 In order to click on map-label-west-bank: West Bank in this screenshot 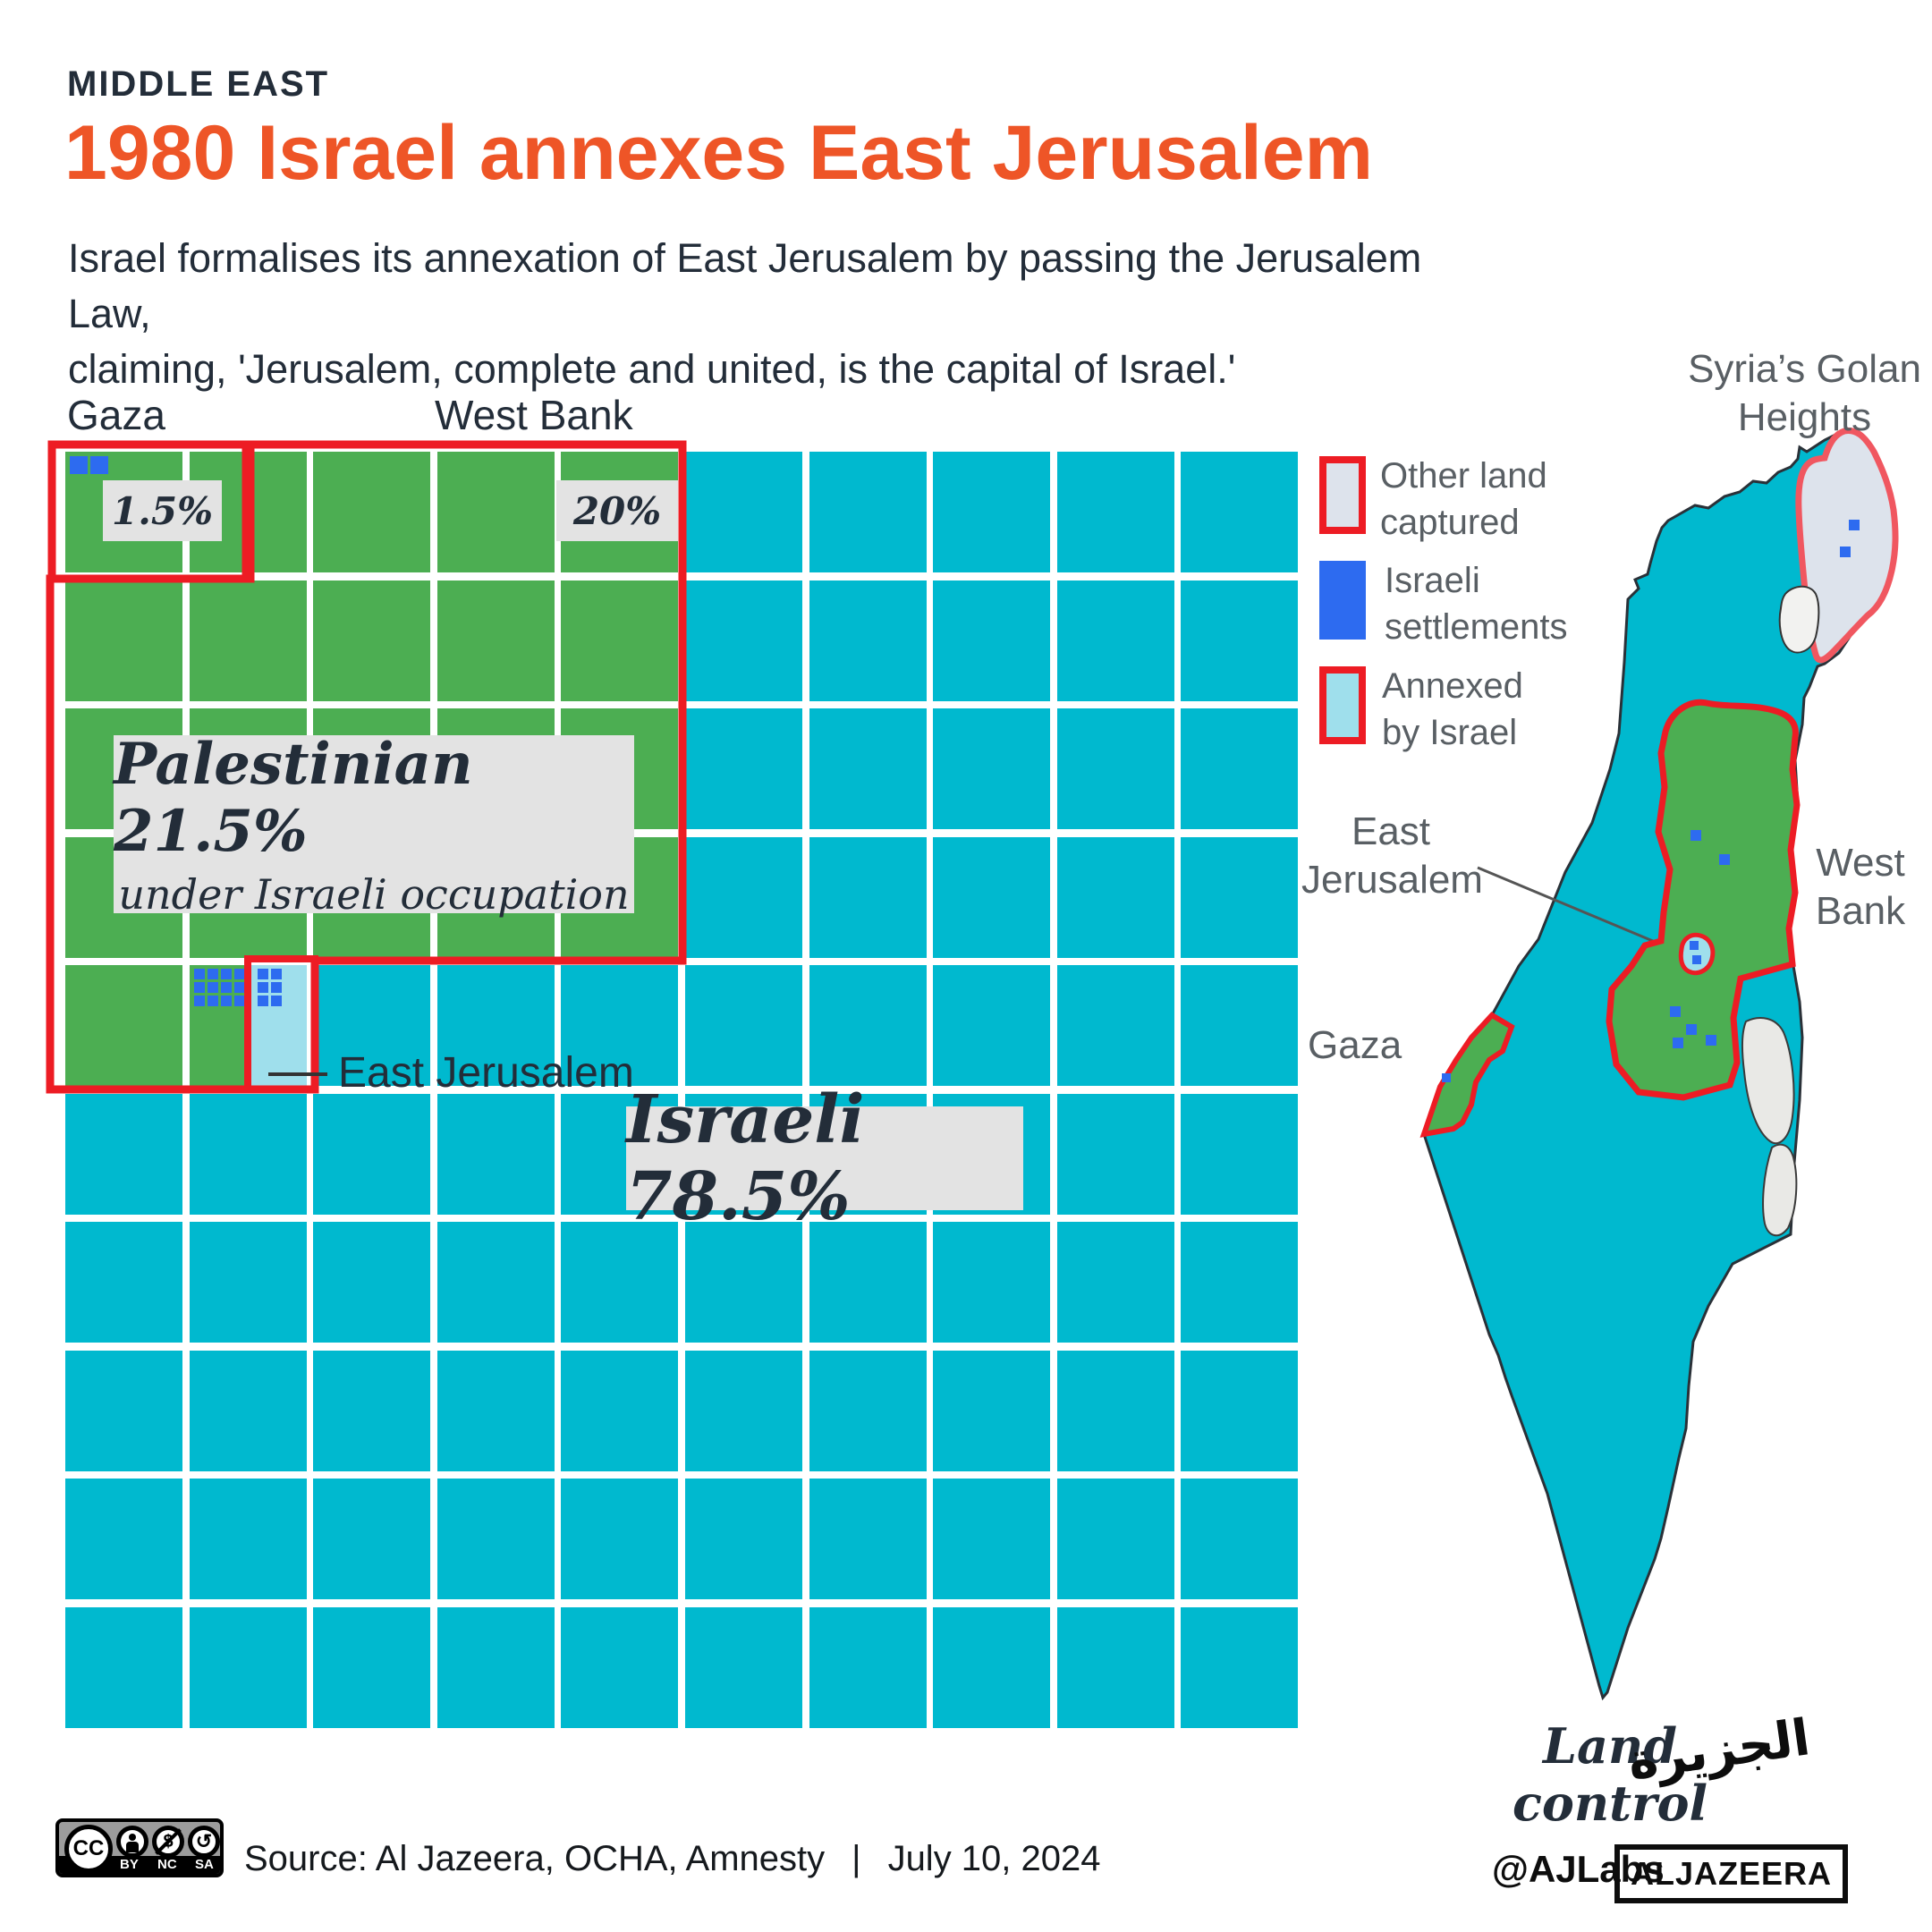, I will do `click(1860, 887)`.